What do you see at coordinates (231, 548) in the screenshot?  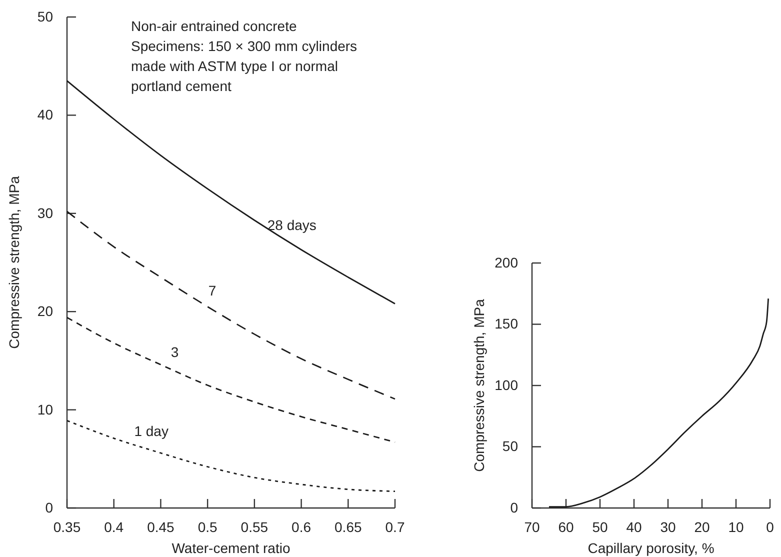 I see `x-axis-title: Water-cement ratio` at bounding box center [231, 548].